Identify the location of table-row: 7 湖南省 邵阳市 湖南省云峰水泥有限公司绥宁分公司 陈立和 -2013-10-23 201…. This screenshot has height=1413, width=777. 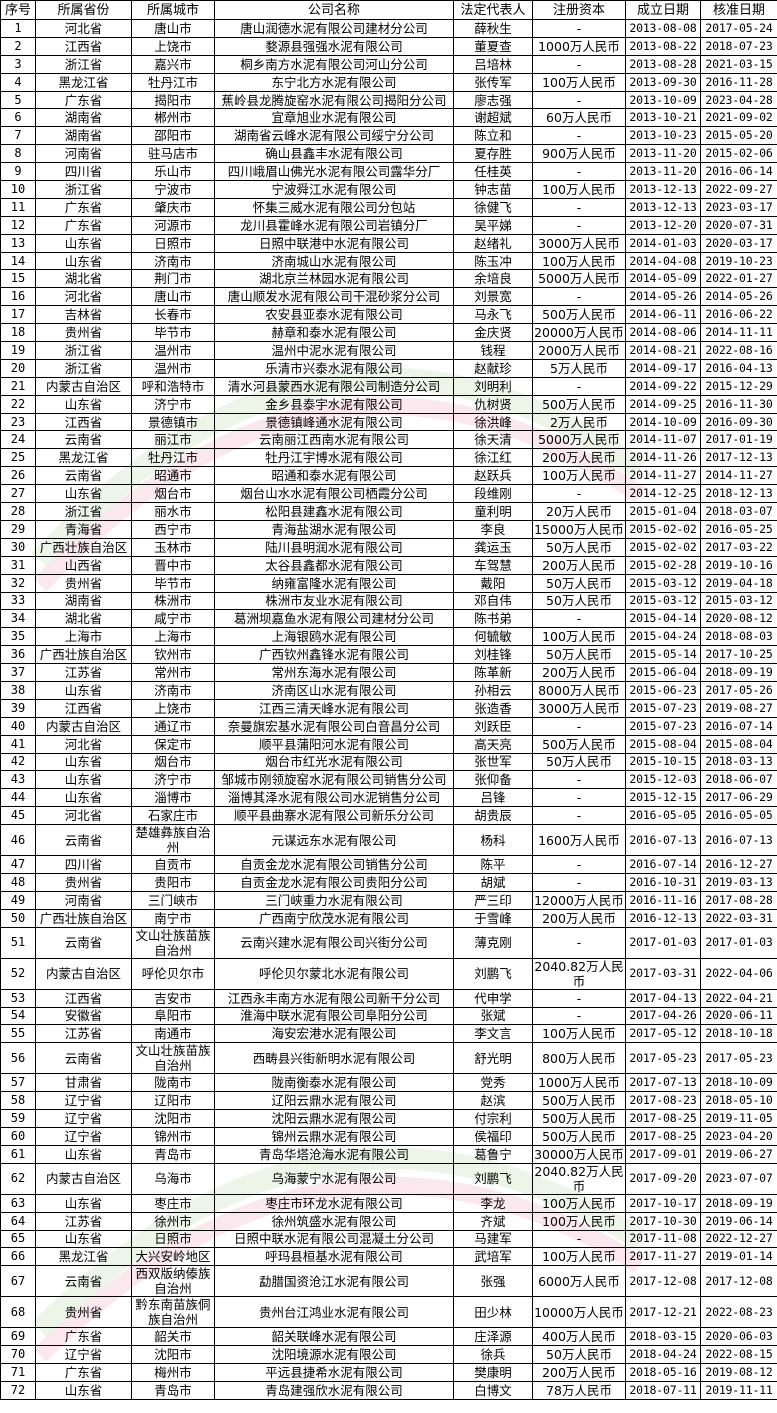
(388, 136).